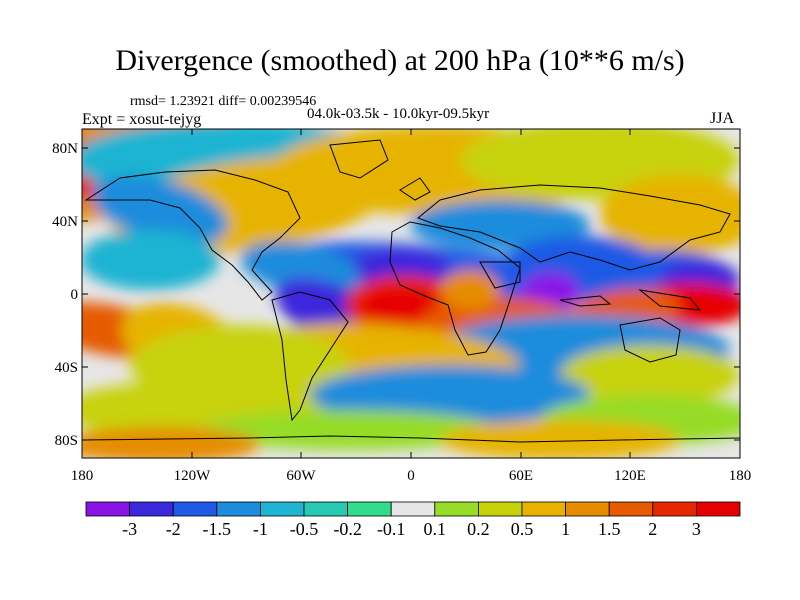 Image resolution: width=800 pixels, height=600 pixels. I want to click on colorbar-label: -3, so click(130, 529).